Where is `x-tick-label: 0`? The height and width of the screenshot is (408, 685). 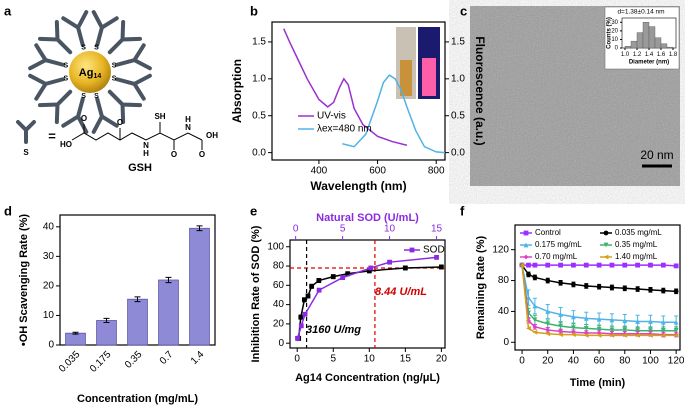 x-tick-label: 0 is located at coordinates (522, 361).